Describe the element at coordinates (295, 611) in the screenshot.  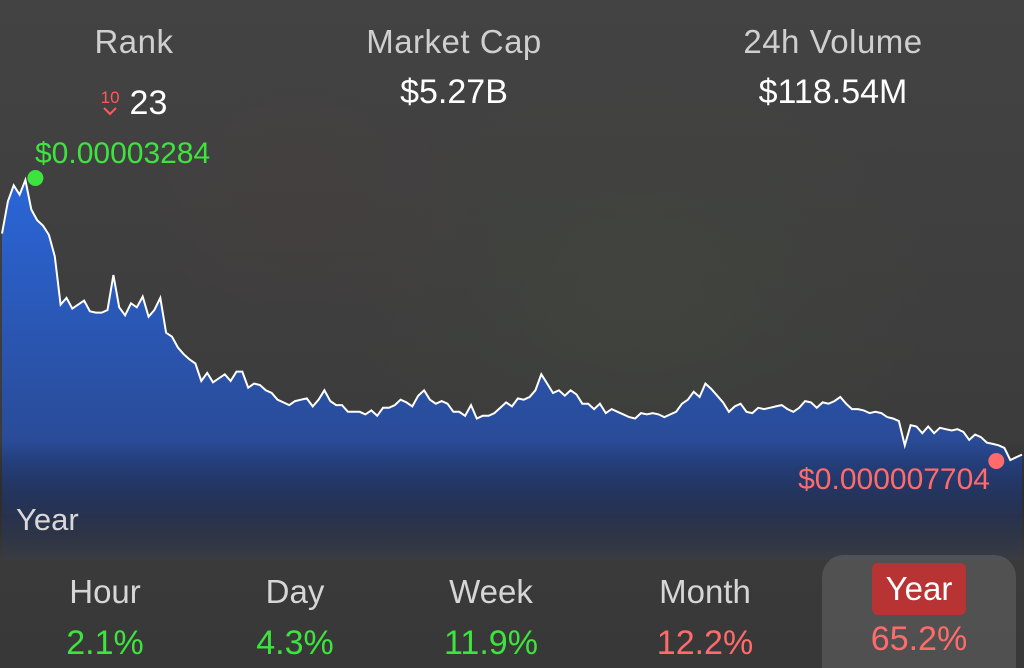
I see `tab-day: Day 4.3%` at that location.